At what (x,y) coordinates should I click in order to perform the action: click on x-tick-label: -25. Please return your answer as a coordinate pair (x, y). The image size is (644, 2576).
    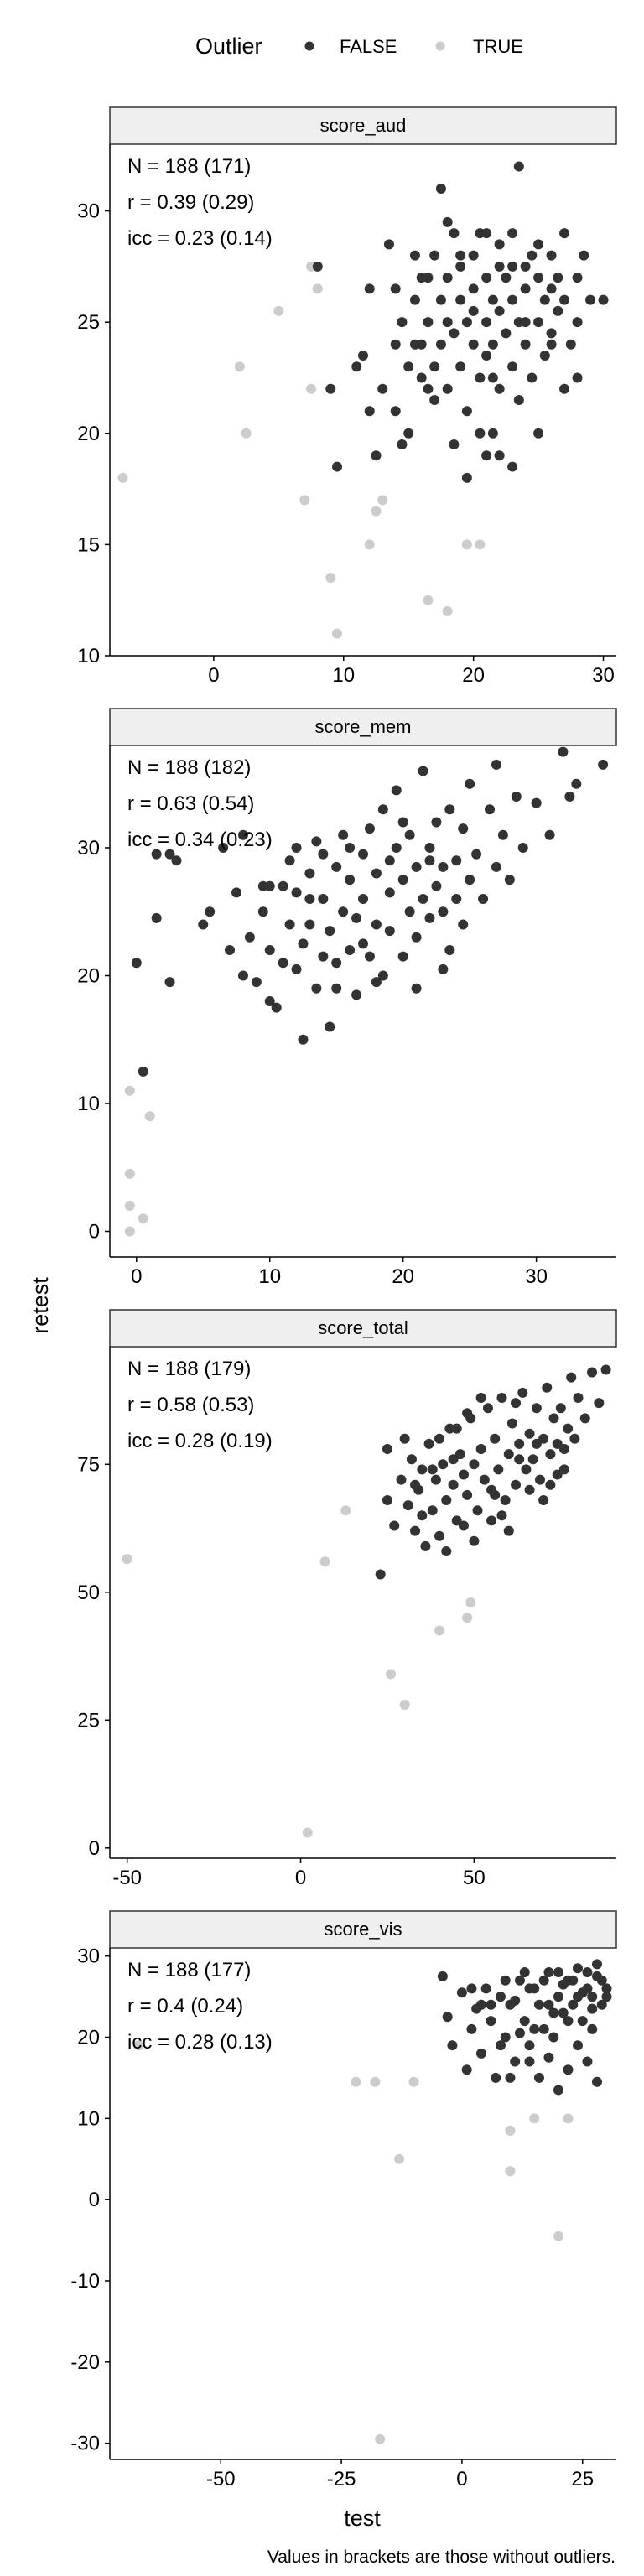
    Looking at the image, I should click on (341, 2479).